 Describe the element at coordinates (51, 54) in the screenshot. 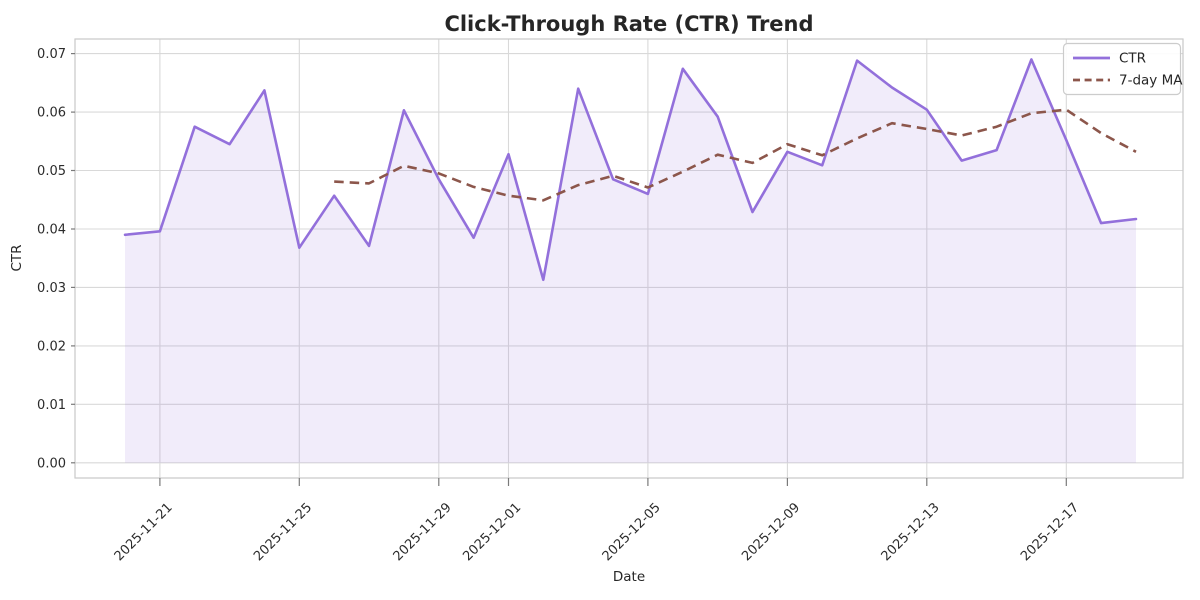

I see `y-tick-label: 0.07` at that location.